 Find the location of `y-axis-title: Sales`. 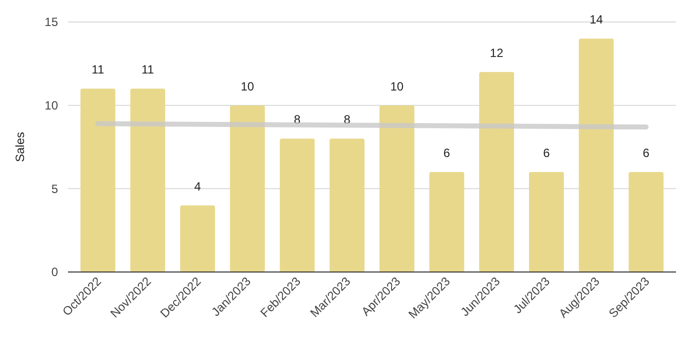

y-axis-title: Sales is located at coordinates (20, 147).